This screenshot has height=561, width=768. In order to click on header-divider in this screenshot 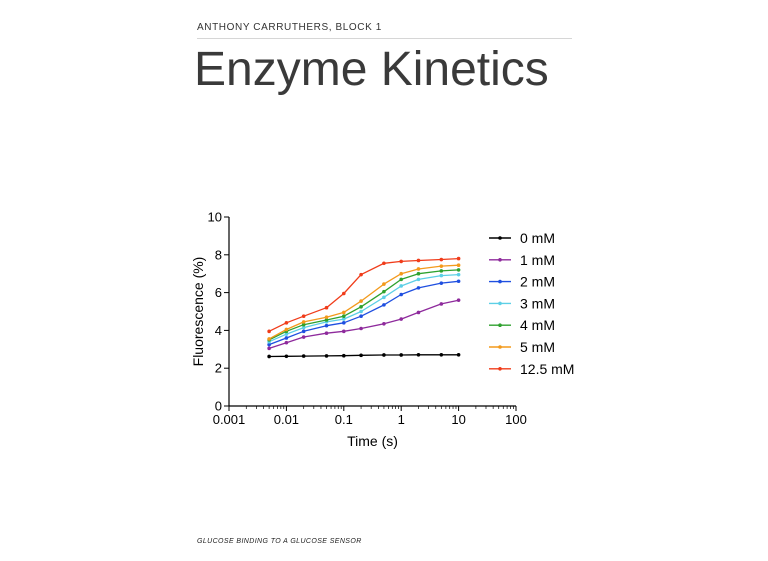, I will do `click(384, 38)`.